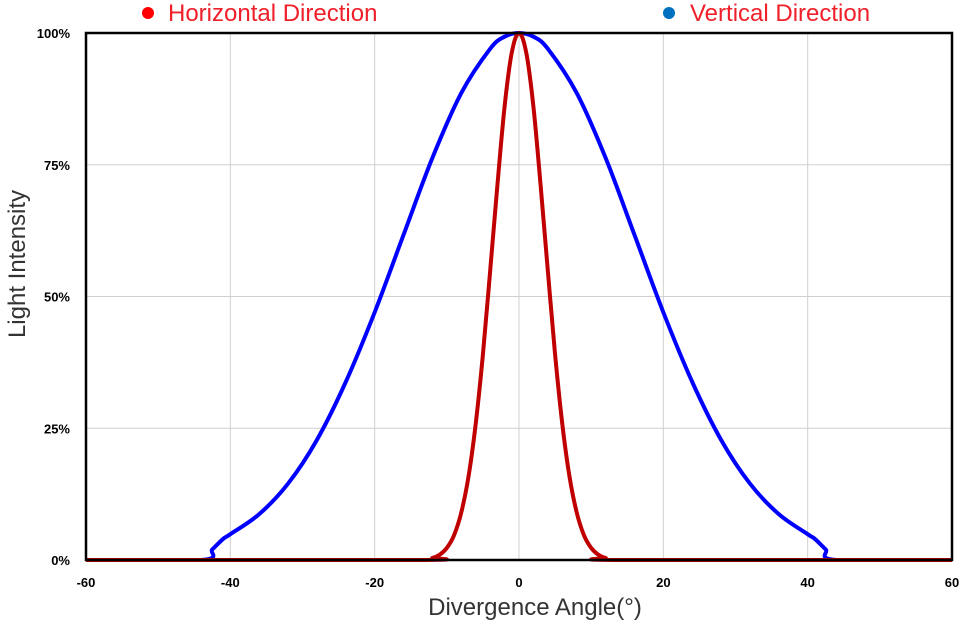 The height and width of the screenshot is (625, 964). Describe the element at coordinates (669, 13) in the screenshot. I see `legend-marker-vertical` at that location.